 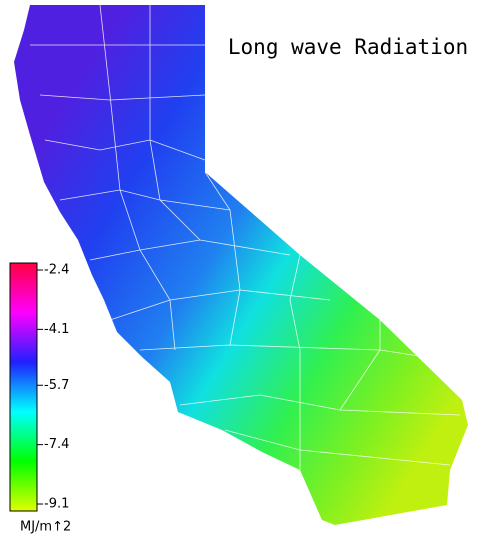 What do you see at coordinates (40, 398) in the screenshot?
I see `legend: -2.4 -4.1 -5.7 -7.4 -9.1 MJ/m↑2` at bounding box center [40, 398].